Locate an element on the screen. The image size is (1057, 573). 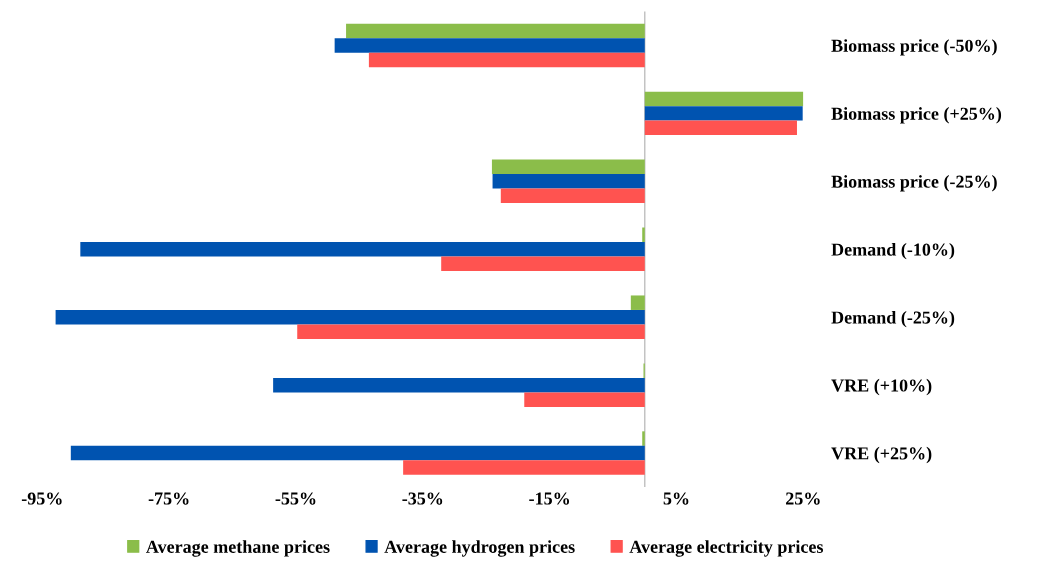
y-tick-label: Demand (-25%) is located at coordinates (893, 319).